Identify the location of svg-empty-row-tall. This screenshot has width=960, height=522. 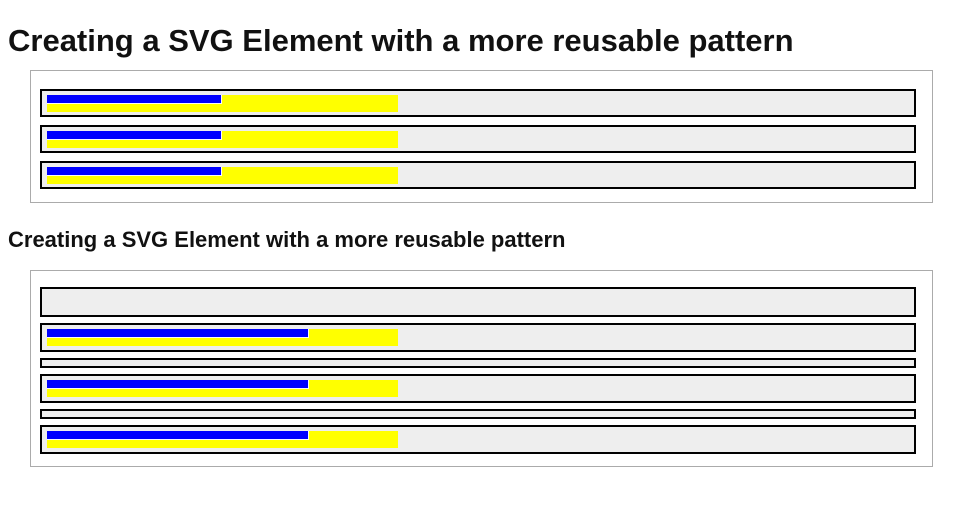
(478, 301).